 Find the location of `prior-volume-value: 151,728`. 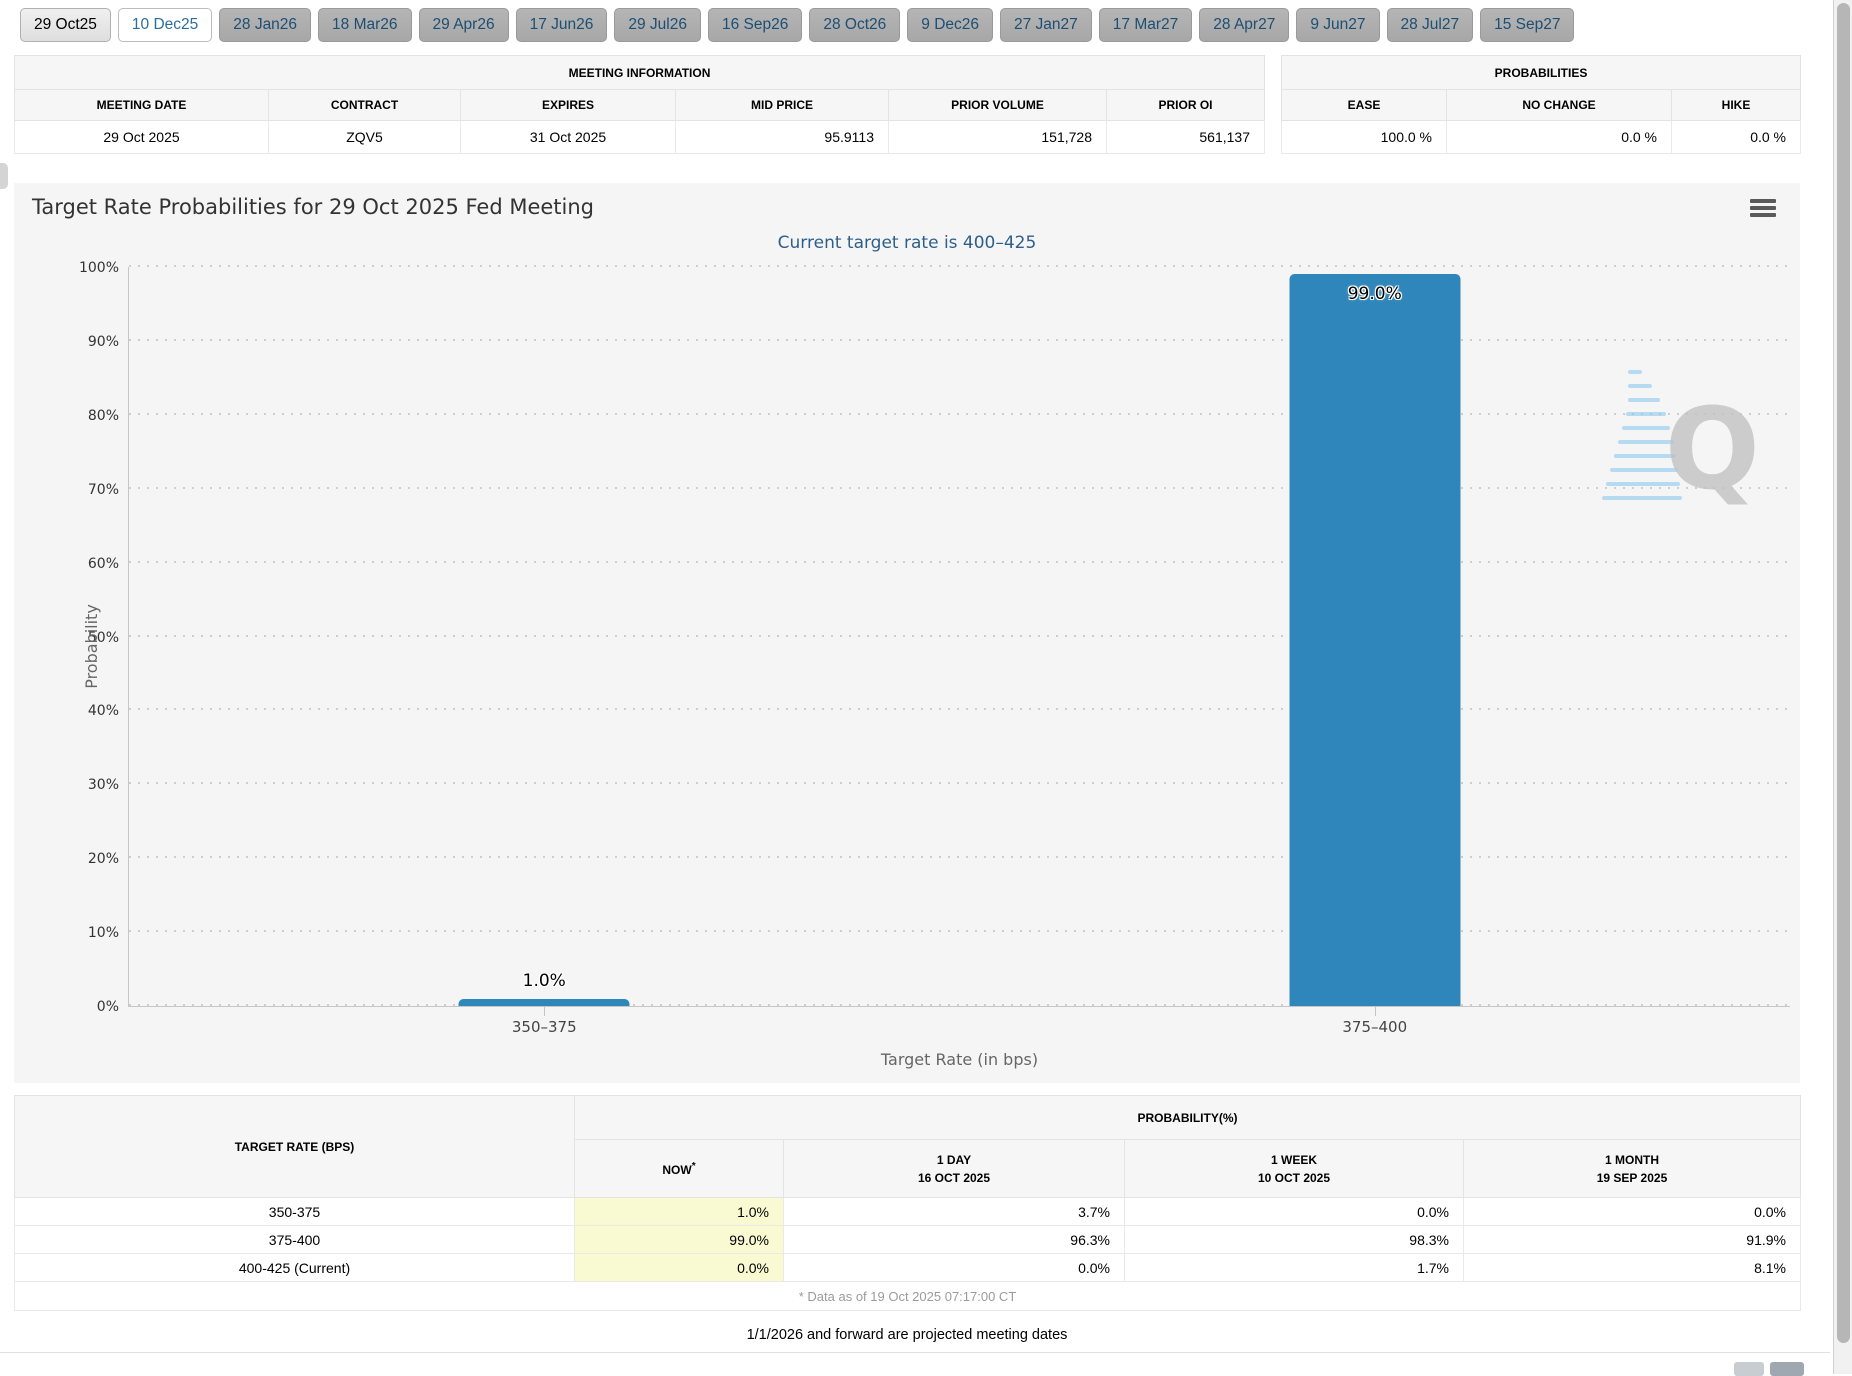

prior-volume-value: 151,728 is located at coordinates (997, 137).